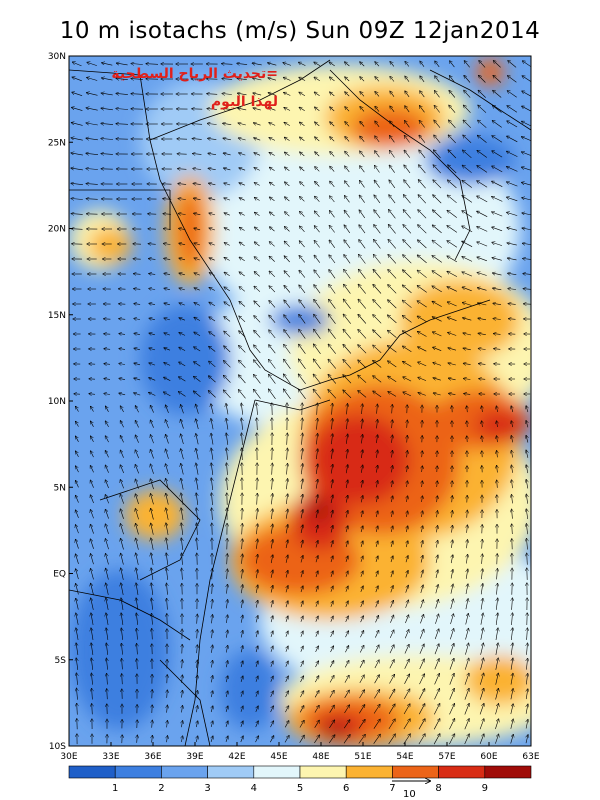 This screenshot has height=800, width=600. I want to click on lon-label: 36E, so click(152, 757).